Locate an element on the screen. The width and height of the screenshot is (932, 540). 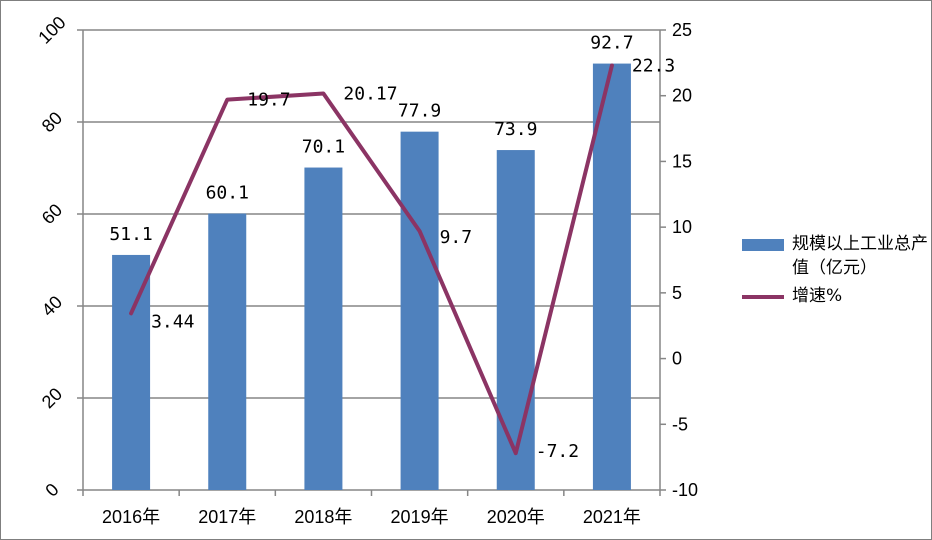
left-axis-tick-label: 60 is located at coordinates (52, 214).